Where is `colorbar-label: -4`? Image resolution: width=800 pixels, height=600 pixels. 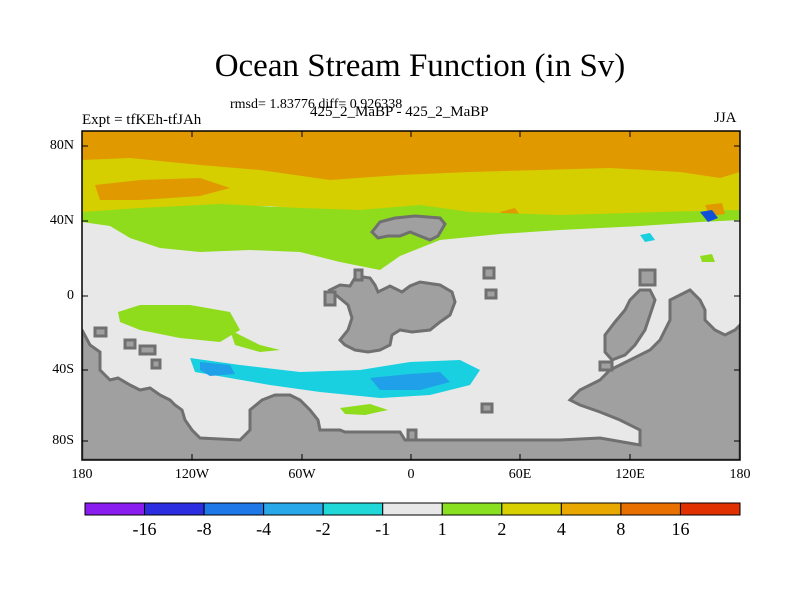
colorbar-label: -4 is located at coordinates (264, 529).